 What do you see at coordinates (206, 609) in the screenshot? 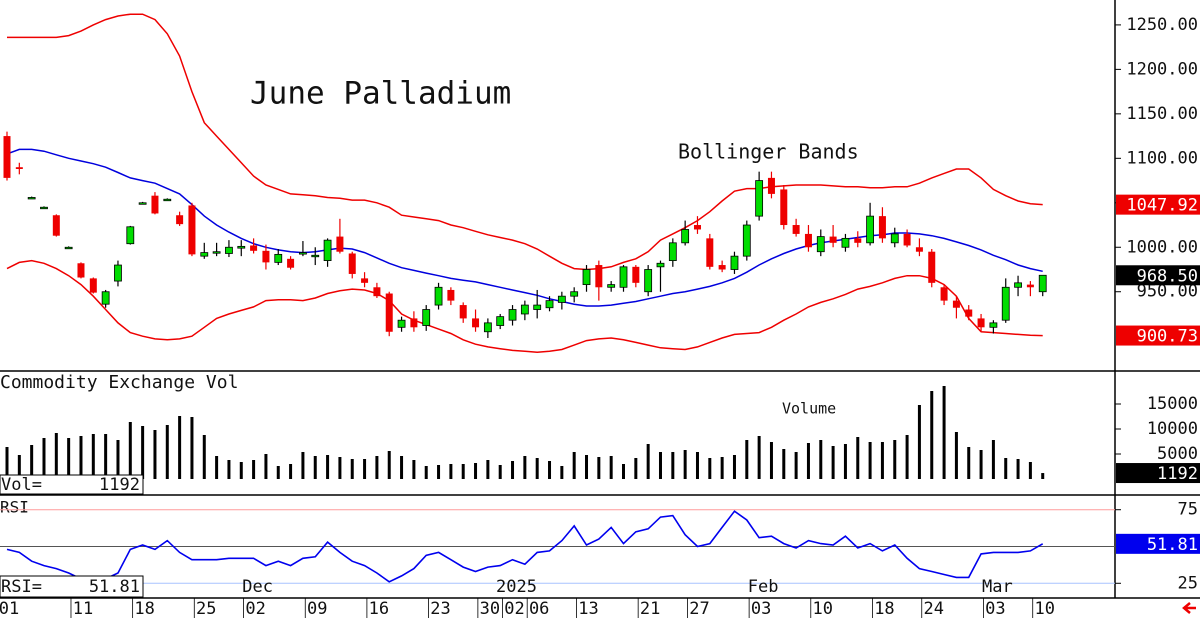
I see `x-tick-label: 25` at bounding box center [206, 609].